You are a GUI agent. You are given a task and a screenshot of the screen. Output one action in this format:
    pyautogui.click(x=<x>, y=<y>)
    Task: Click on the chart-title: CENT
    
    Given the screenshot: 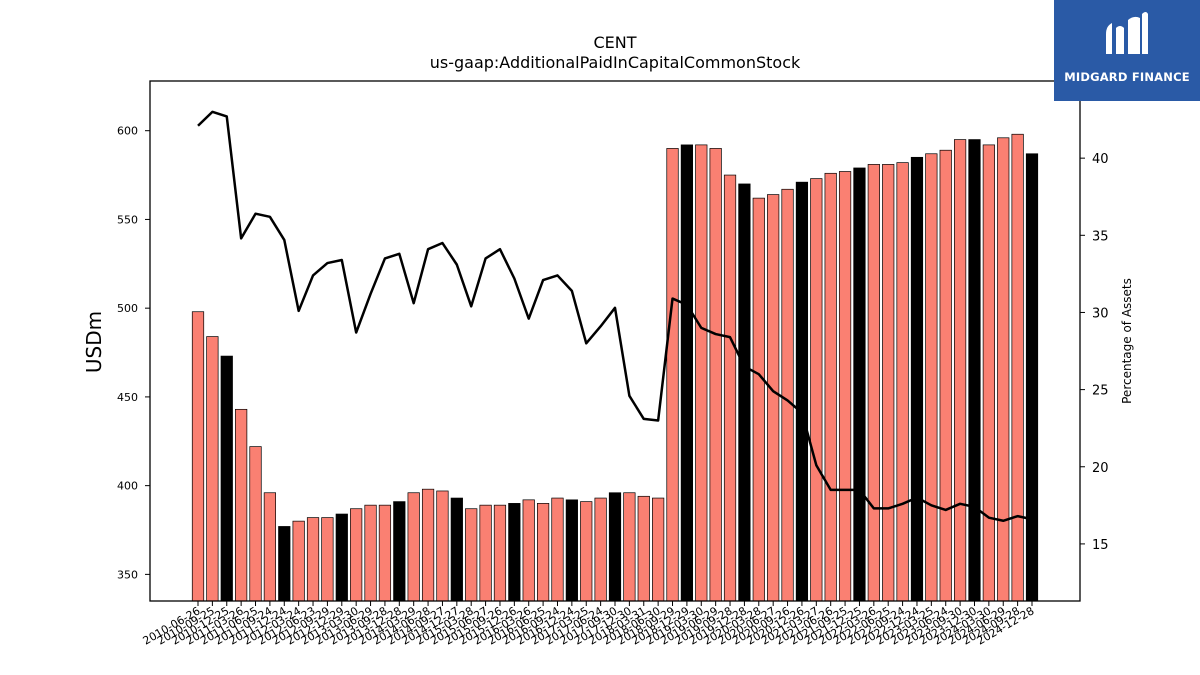 What is the action you would take?
    pyautogui.click(x=614, y=42)
    